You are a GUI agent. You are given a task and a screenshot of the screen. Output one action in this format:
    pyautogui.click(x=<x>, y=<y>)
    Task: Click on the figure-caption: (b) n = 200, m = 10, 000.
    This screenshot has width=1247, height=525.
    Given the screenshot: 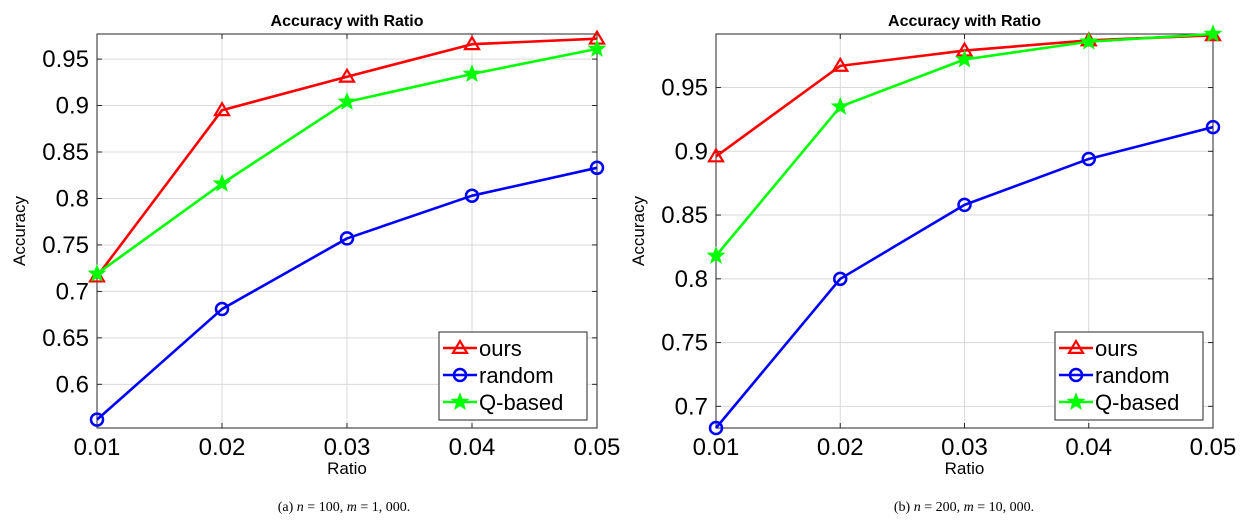 What is the action you would take?
    pyautogui.click(x=964, y=507)
    